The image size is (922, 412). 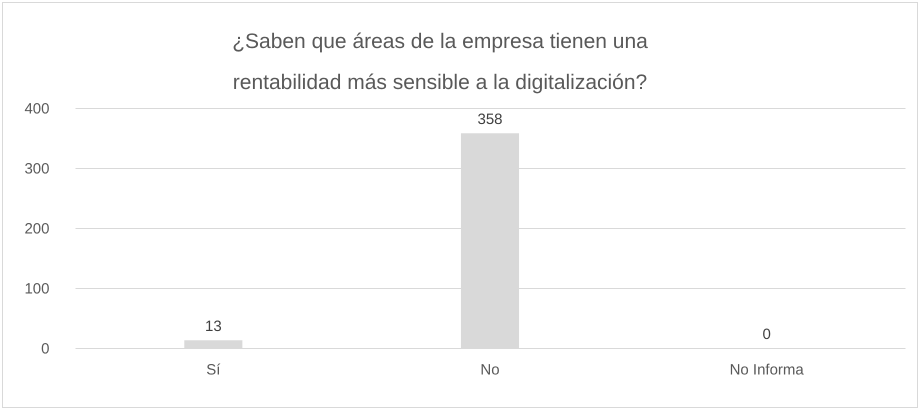 What do you see at coordinates (37, 229) in the screenshot?
I see `y-tick-label: 200` at bounding box center [37, 229].